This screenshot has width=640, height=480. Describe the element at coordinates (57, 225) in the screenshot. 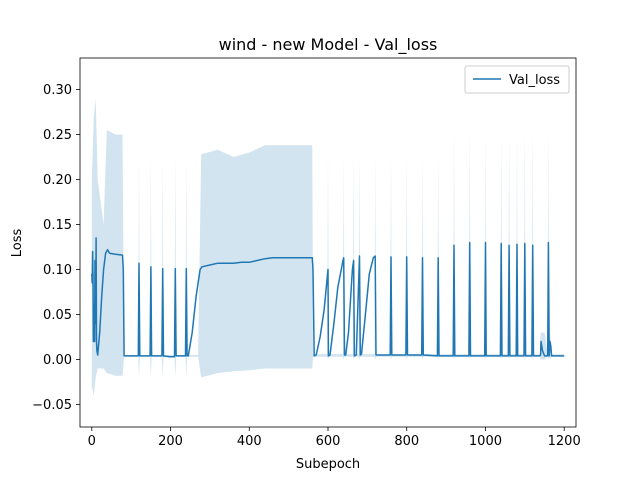

I see `y-tick-label: 0.15` at that location.